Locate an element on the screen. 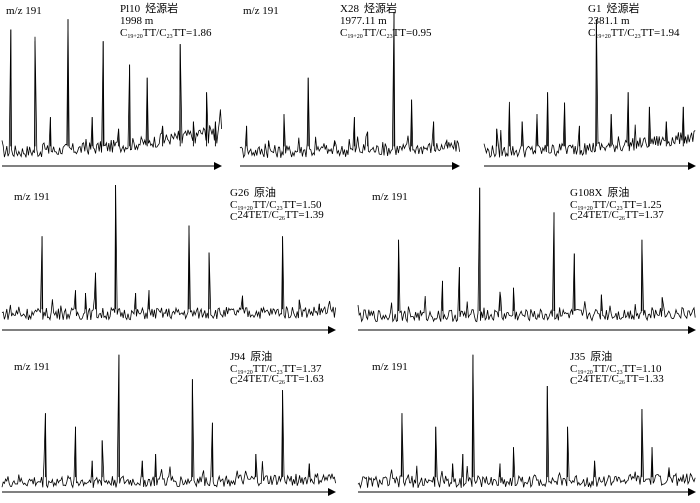 The height and width of the screenshot is (503, 700). sample-id: J35 is located at coordinates (578, 357).